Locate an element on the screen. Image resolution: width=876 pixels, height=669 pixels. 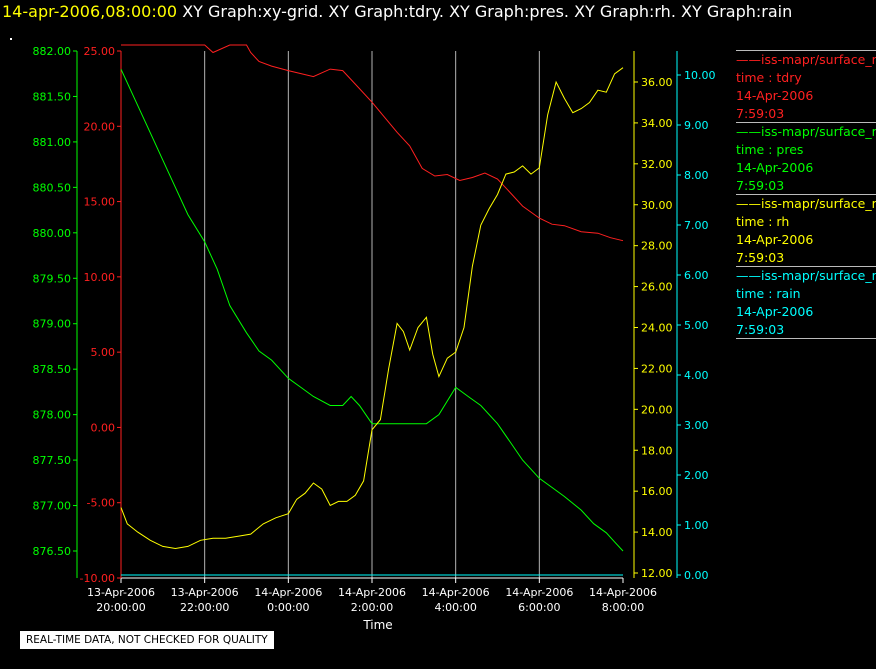
rh-tick-label: 14.00 is located at coordinates (657, 532).